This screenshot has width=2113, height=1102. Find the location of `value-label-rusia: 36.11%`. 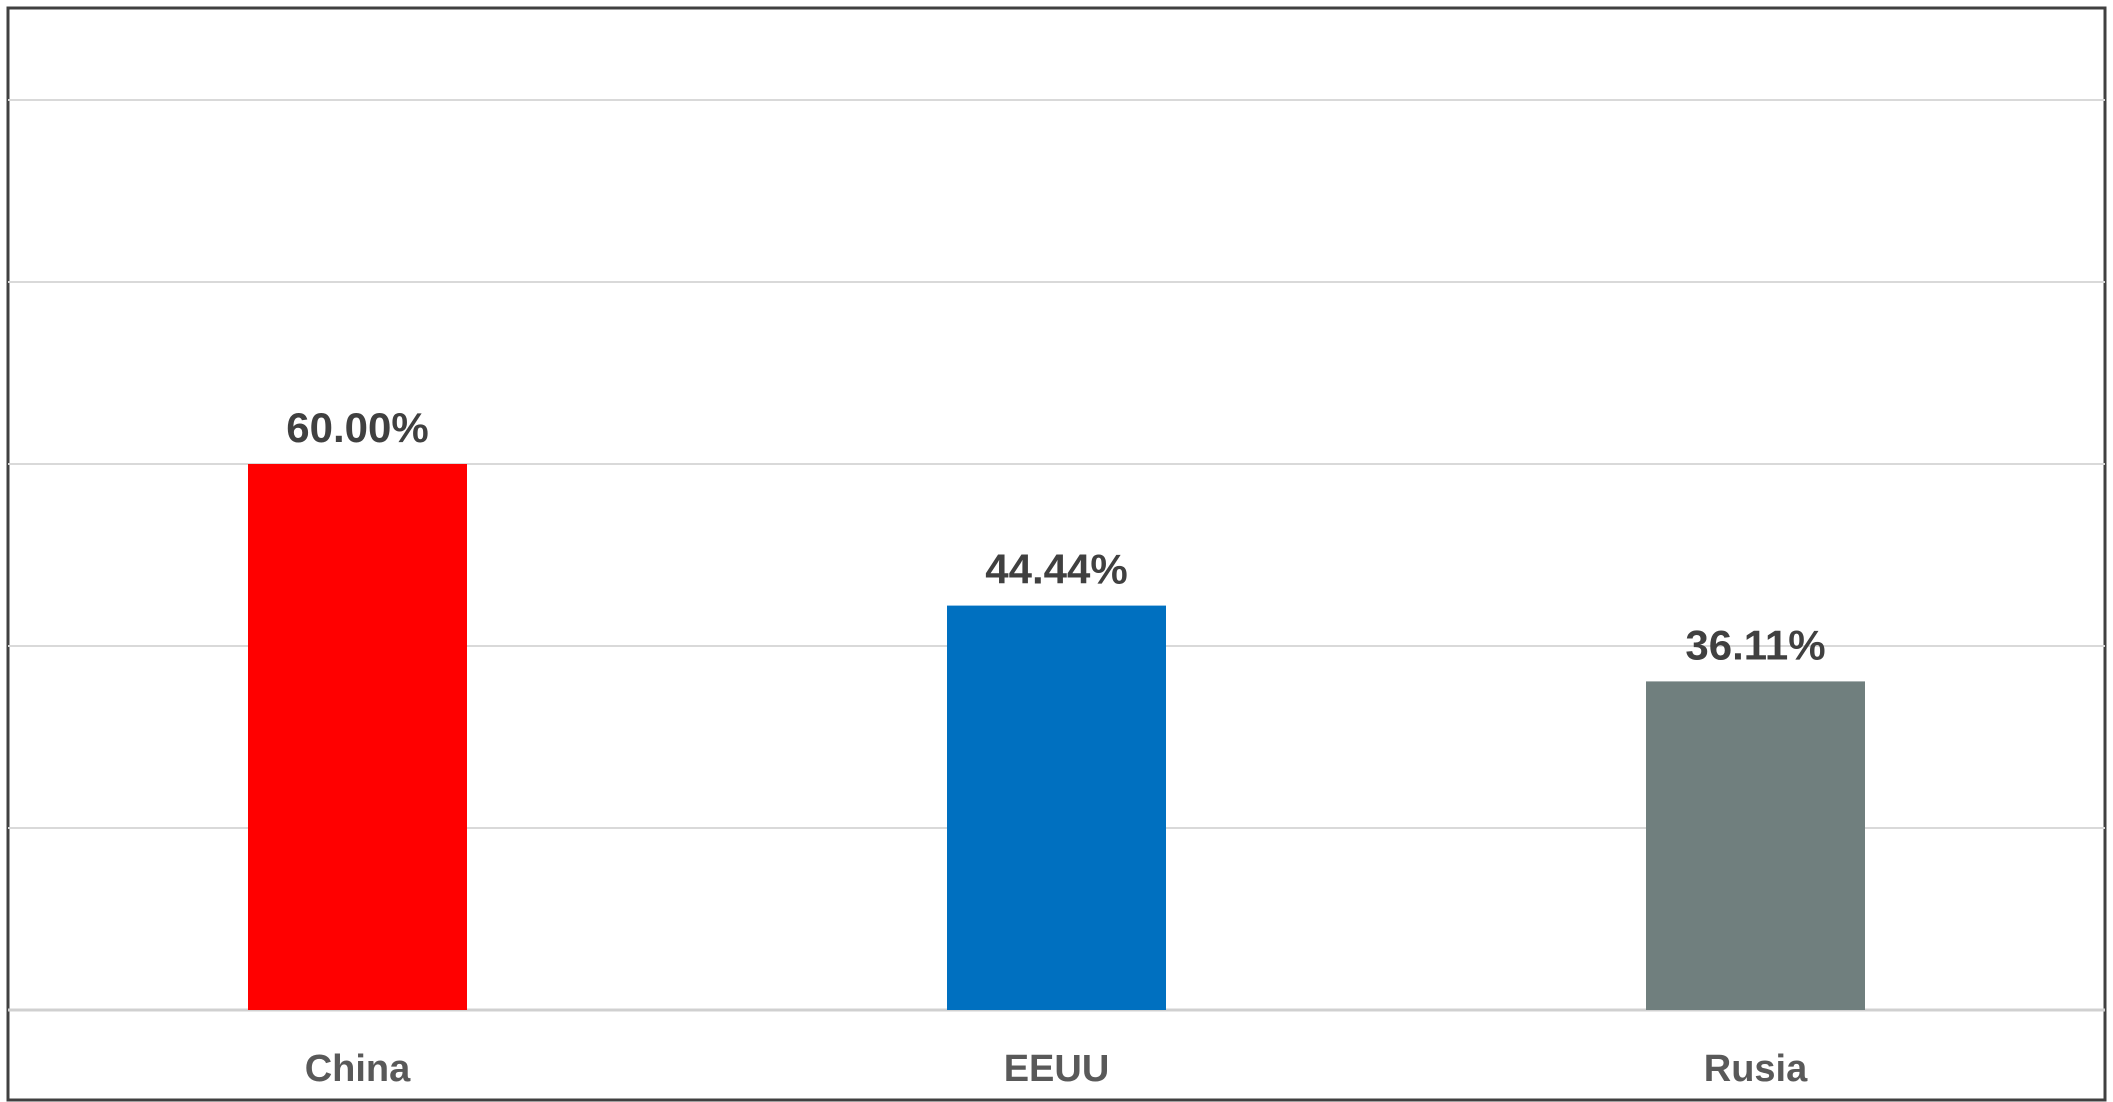

value-label-rusia: 36.11% is located at coordinates (1755, 644).